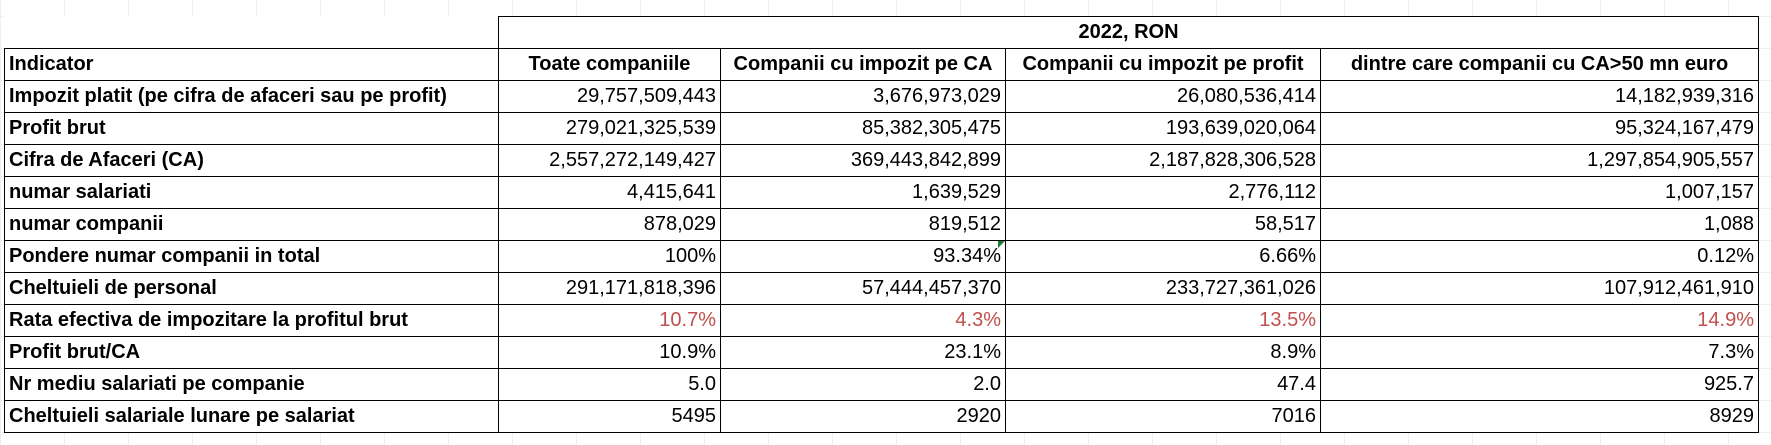  I want to click on table-cell: 23.1%, so click(863, 352).